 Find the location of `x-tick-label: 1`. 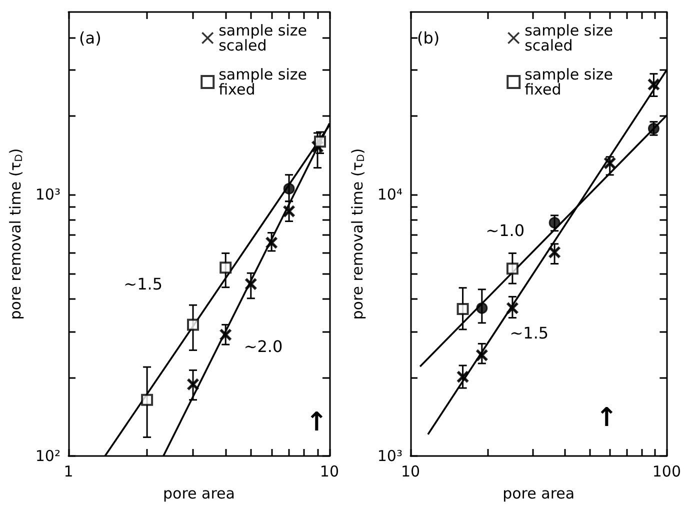

x-tick-label: 1 is located at coordinates (69, 471).